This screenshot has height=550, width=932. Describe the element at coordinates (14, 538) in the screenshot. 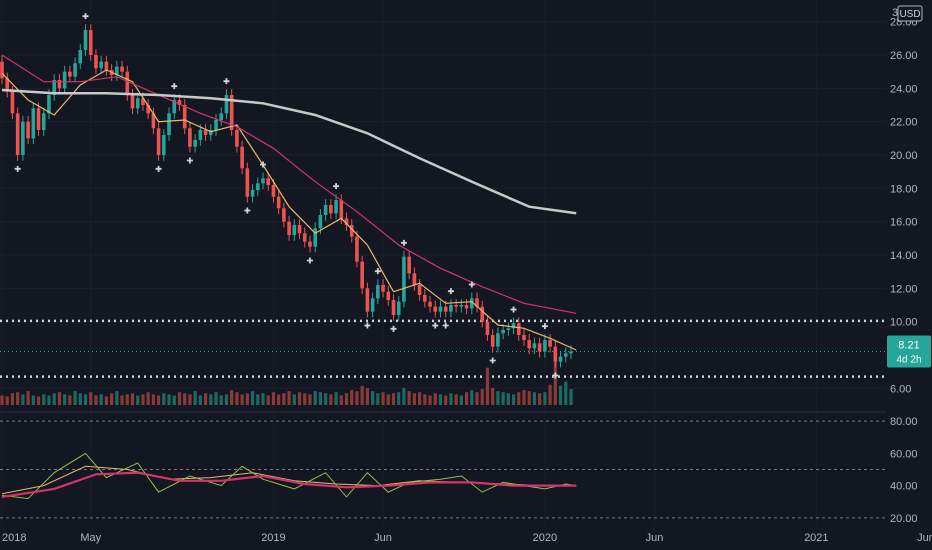

I see `time-tick-label: 2018` at that location.